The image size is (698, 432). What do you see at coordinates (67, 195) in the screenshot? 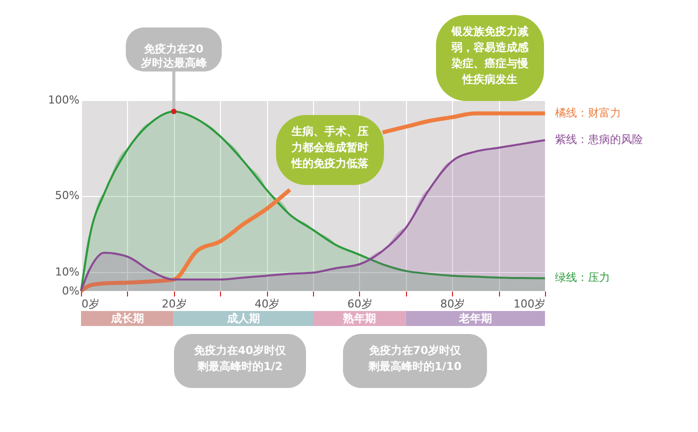
I see `y-tick-label: 50%` at bounding box center [67, 195].